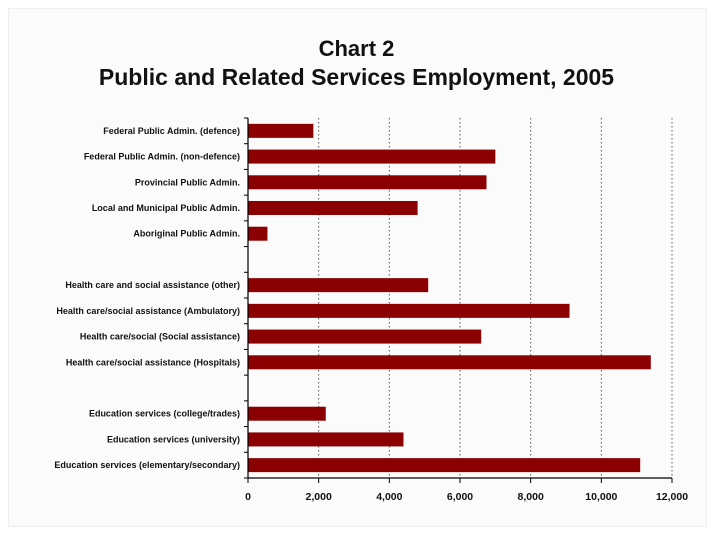 This screenshot has width=713, height=533. Describe the element at coordinates (166, 208) in the screenshot. I see `category-label: Local and Municipal Public Admin.` at that location.